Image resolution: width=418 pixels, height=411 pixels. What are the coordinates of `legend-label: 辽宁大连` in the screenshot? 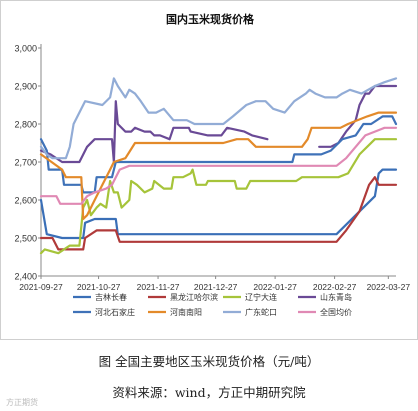 It's located at (261, 297).